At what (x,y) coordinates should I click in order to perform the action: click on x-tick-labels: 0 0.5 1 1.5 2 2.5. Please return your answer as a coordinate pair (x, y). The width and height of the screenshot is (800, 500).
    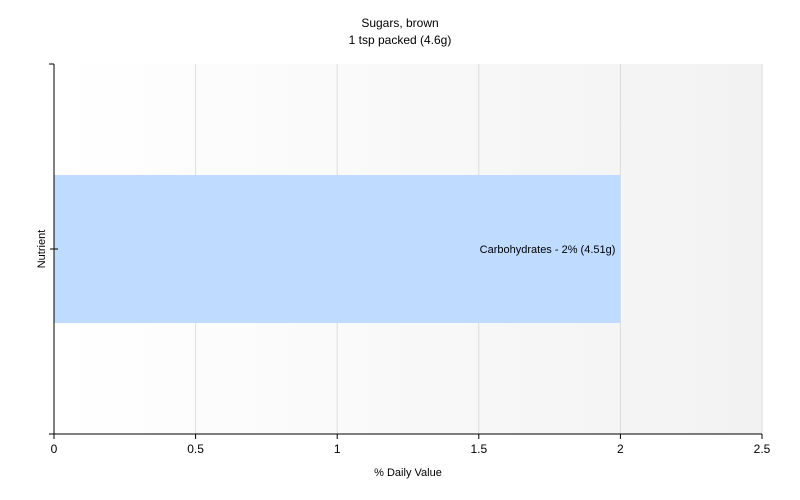
    Looking at the image, I should click on (411, 449).